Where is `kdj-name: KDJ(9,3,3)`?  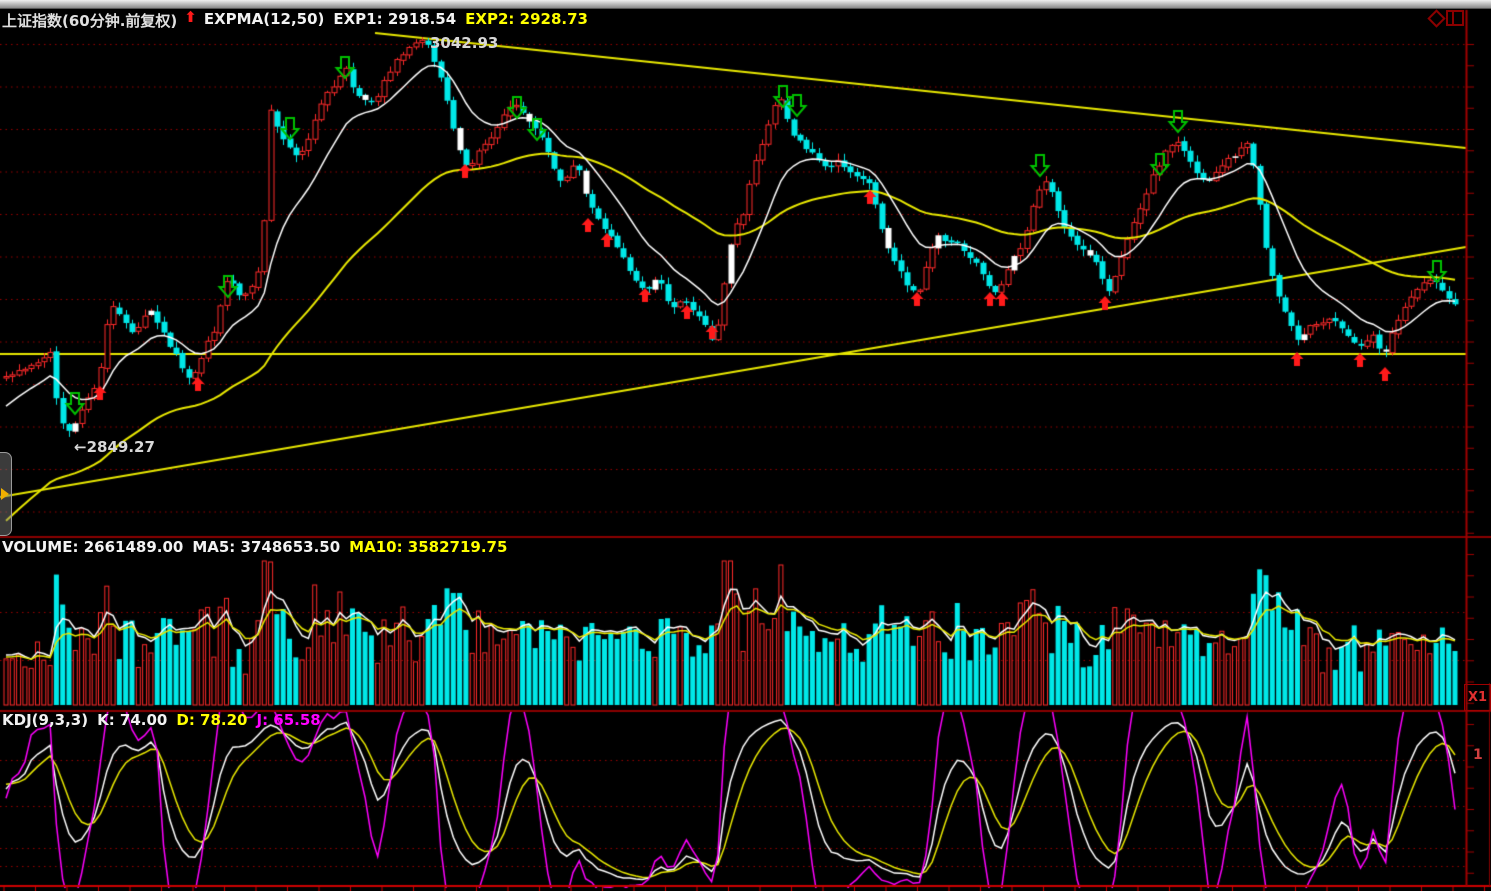
kdj-name: KDJ(9,3,3) is located at coordinates (45, 720).